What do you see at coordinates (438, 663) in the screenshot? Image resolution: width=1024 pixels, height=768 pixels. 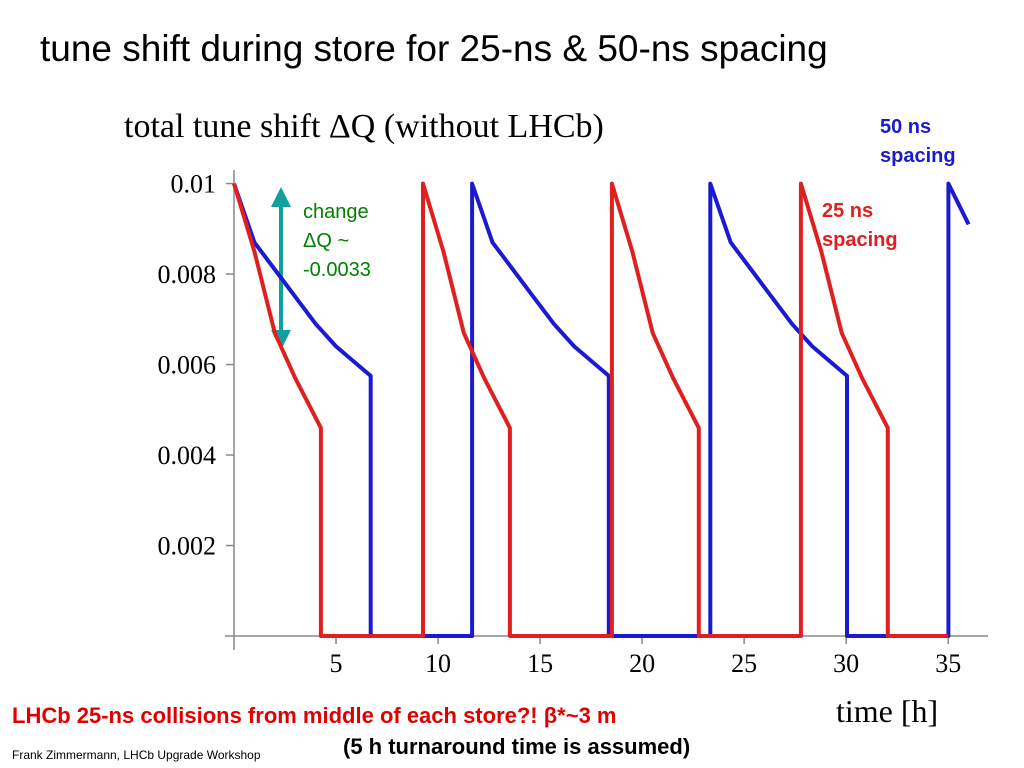 I see `x-tick-label: 10` at bounding box center [438, 663].